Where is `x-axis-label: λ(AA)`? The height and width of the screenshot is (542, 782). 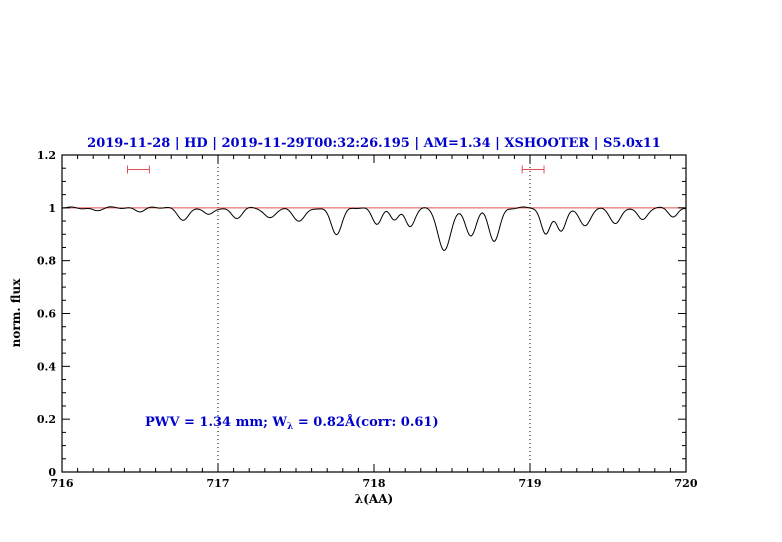
x-axis-label: λ(AA) is located at coordinates (374, 499).